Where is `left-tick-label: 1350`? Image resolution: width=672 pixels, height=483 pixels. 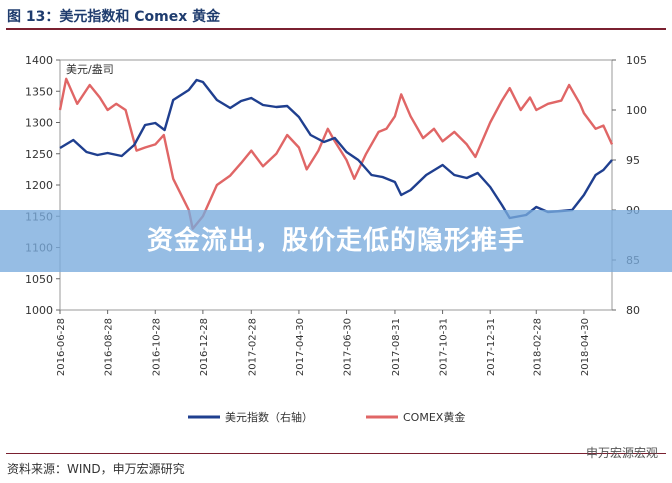 left-tick-label: 1350 is located at coordinates (39, 91).